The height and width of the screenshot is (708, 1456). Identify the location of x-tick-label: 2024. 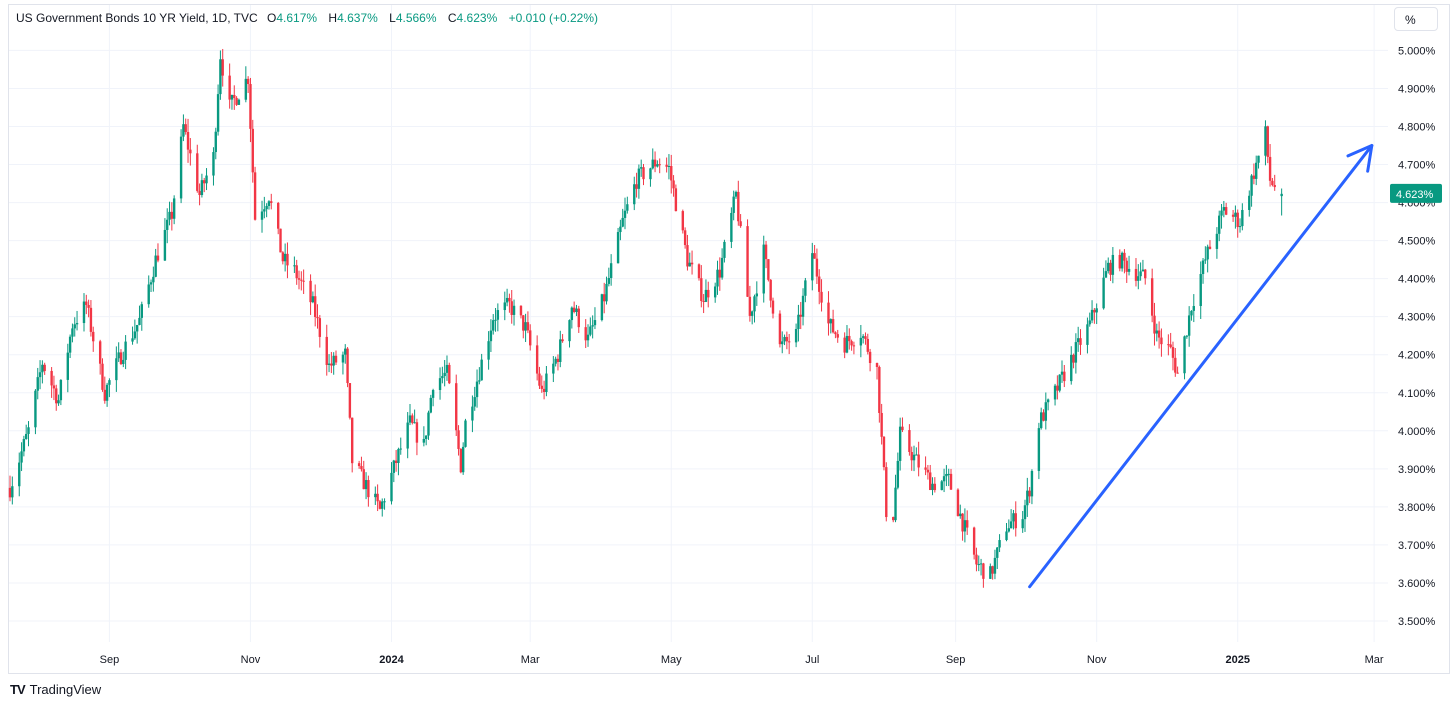
(391, 660).